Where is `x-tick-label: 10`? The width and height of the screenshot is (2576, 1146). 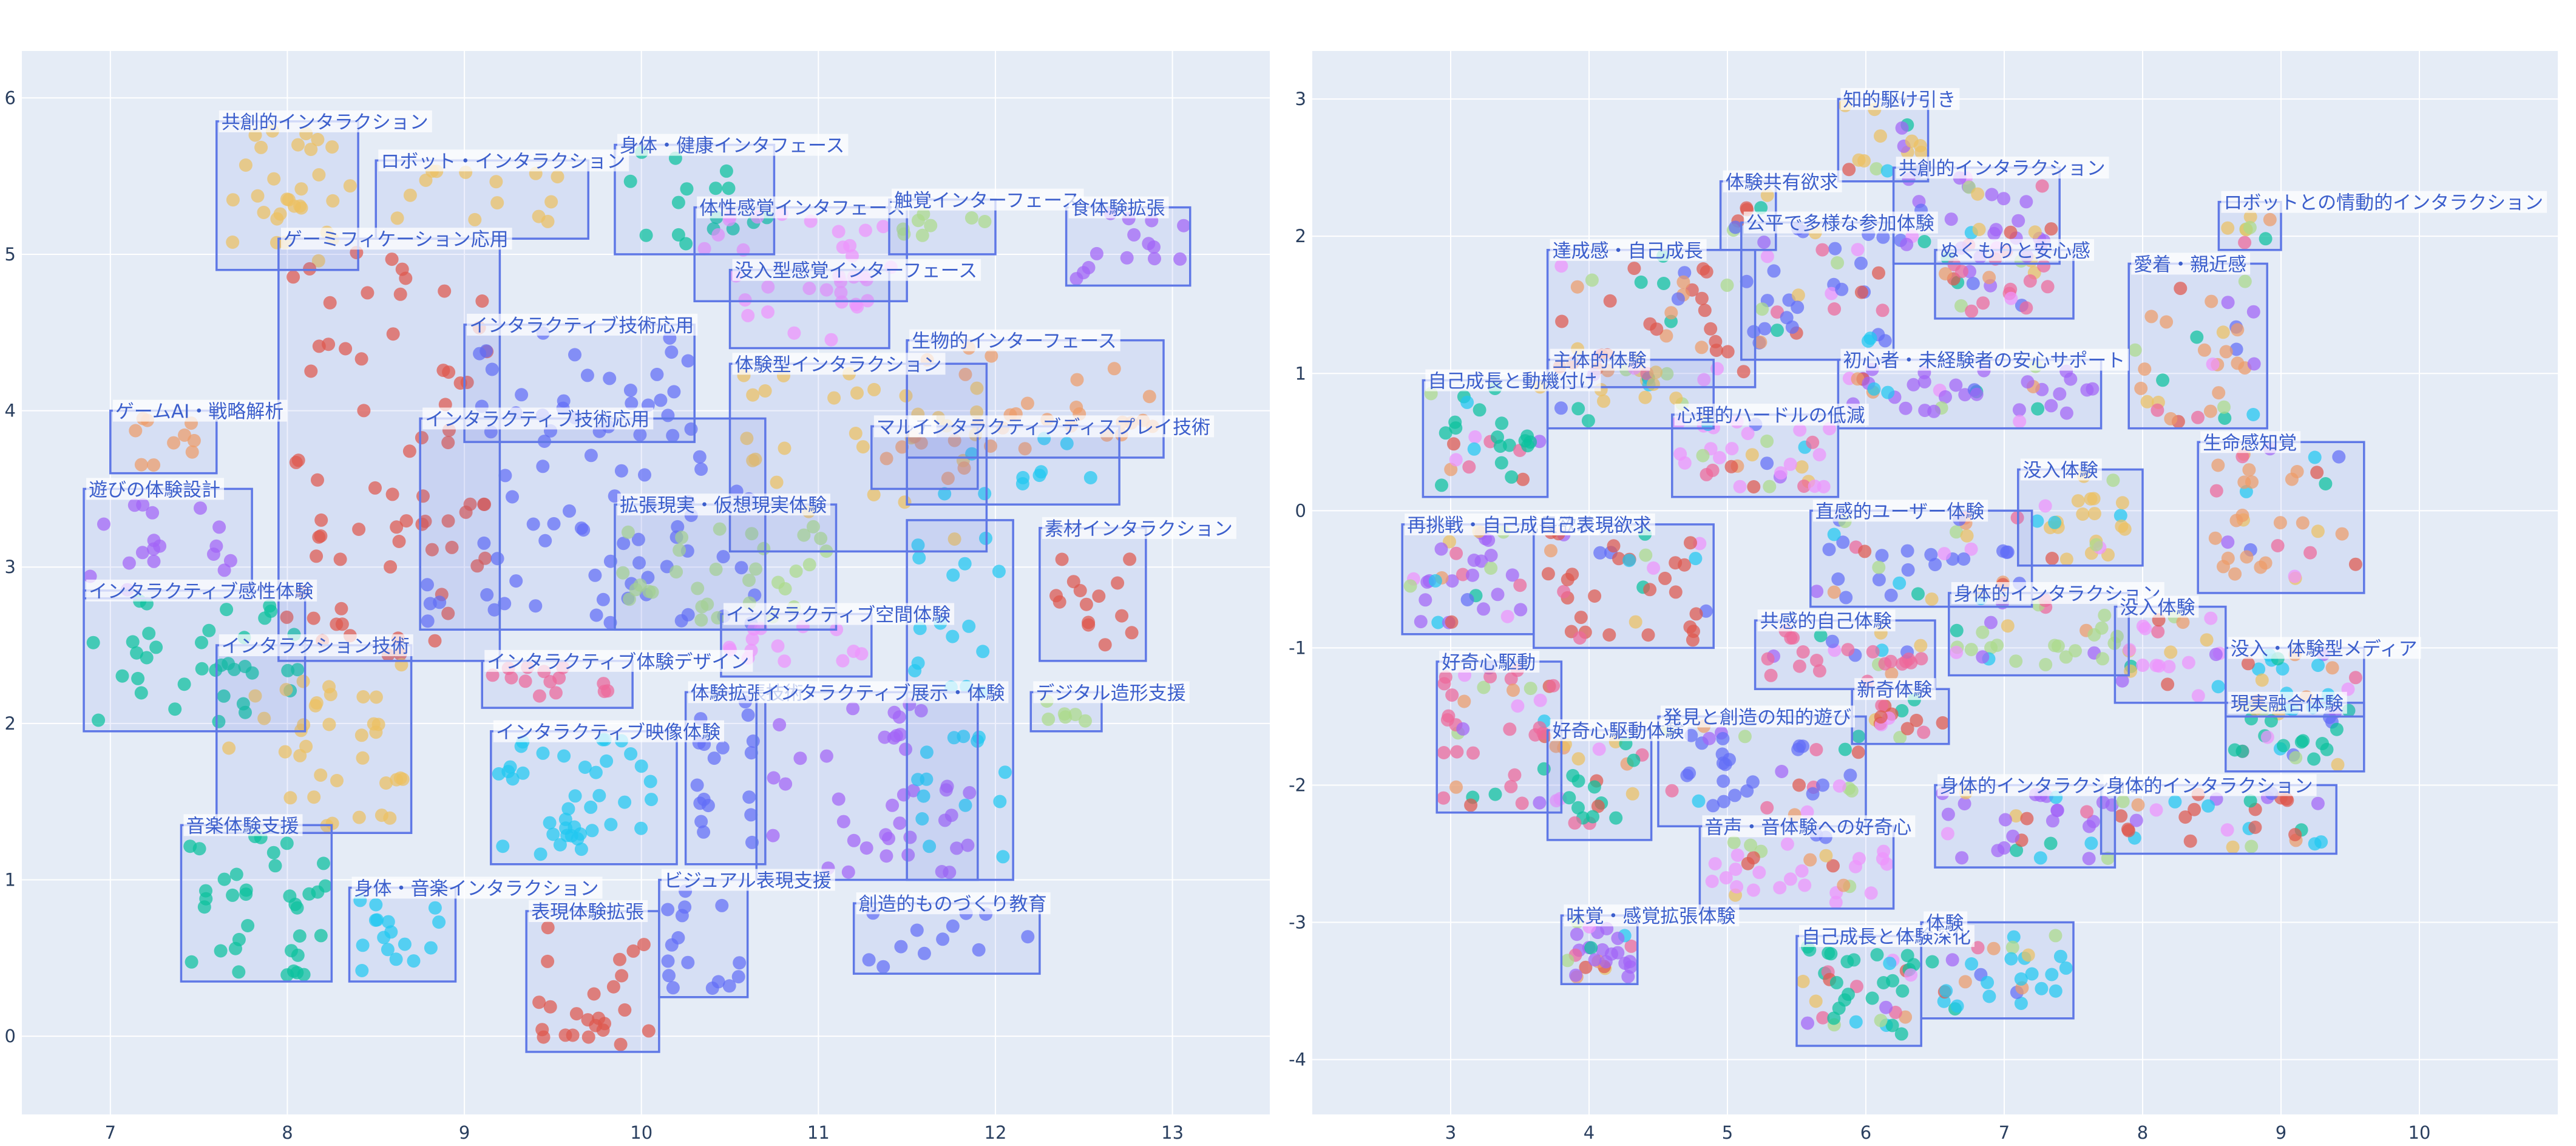 x-tick-label: 10 is located at coordinates (641, 1132).